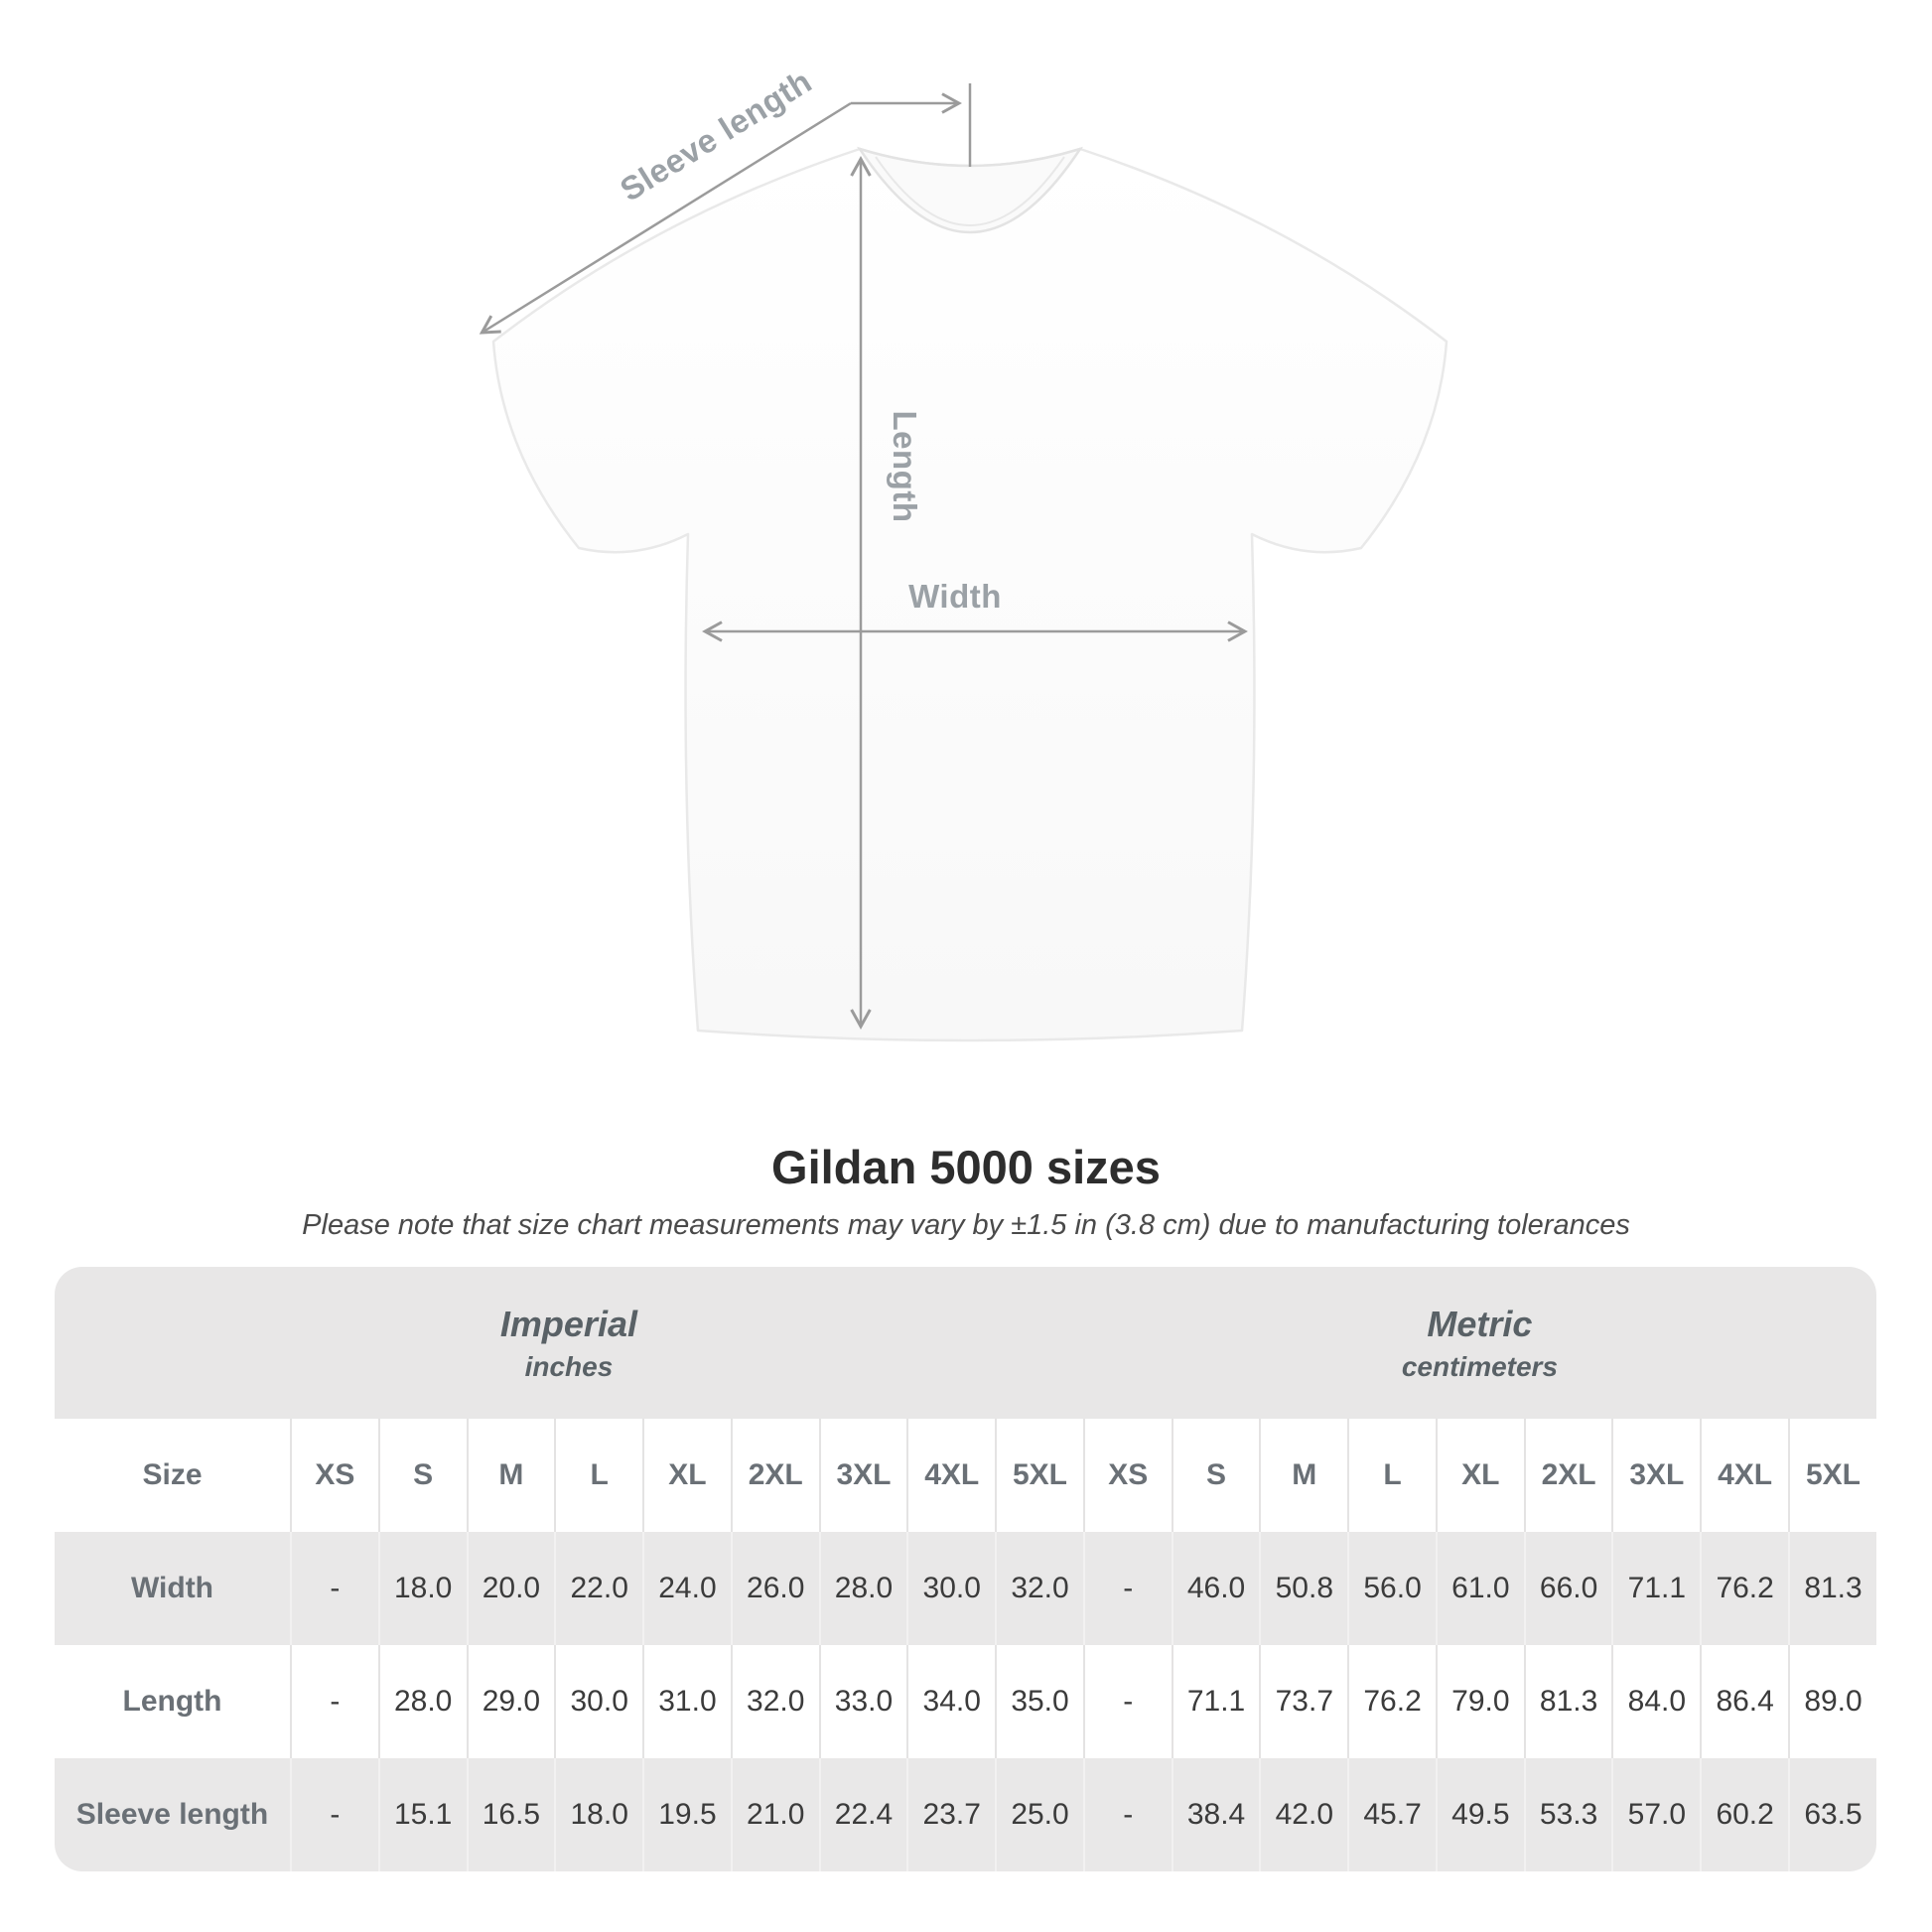  Describe the element at coordinates (1480, 1815) in the screenshot. I see `cell-value: 49.5` at that location.